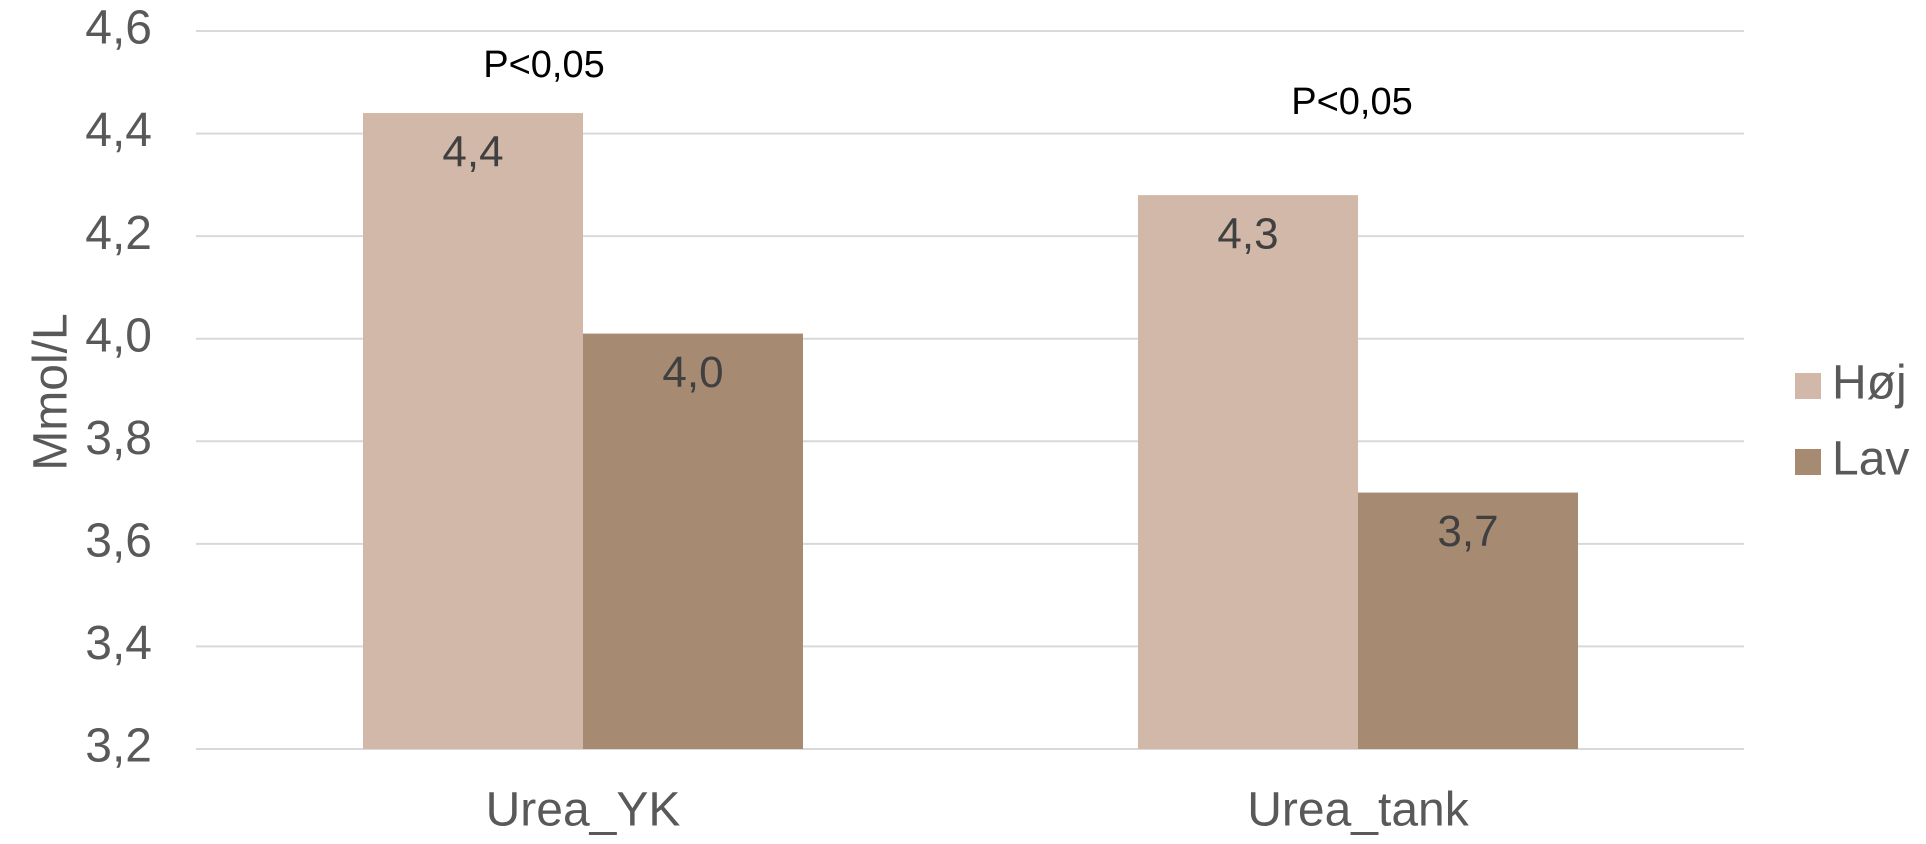 This screenshot has width=1926, height=844. Describe the element at coordinates (118, 28) in the screenshot. I see `y-tick-label: 4,6` at that location.